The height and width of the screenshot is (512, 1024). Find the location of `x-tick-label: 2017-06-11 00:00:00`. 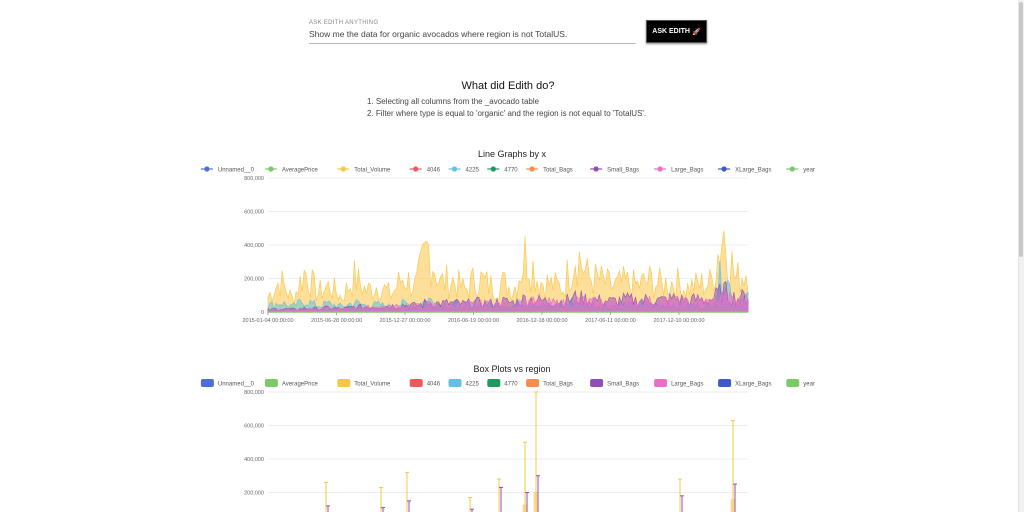

x-tick-label: 2017-06-11 00:00:00 is located at coordinates (610, 321).